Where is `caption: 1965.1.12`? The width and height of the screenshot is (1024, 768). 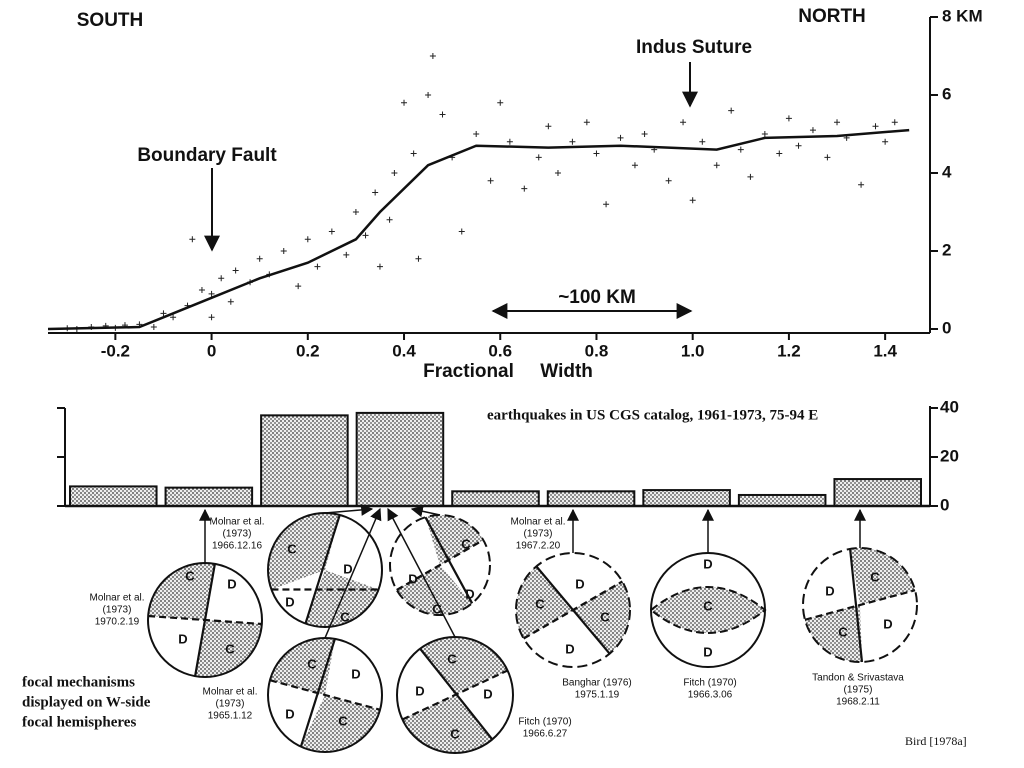 caption: 1965.1.12 is located at coordinates (230, 716).